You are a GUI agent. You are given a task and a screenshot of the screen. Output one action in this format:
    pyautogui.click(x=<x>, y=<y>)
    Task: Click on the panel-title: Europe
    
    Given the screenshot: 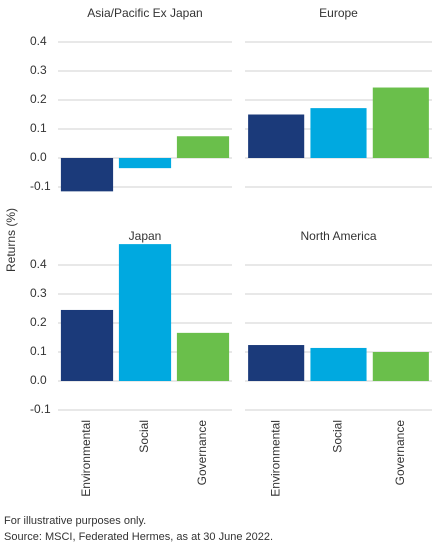 What is the action you would take?
    pyautogui.click(x=338, y=13)
    